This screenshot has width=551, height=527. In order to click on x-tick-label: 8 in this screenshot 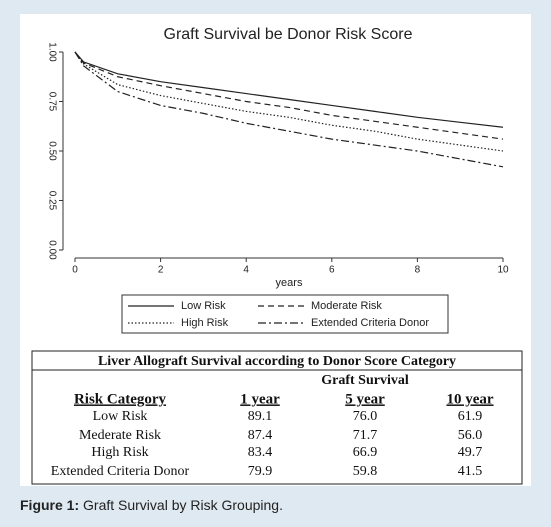, I will do `click(418, 270)`.